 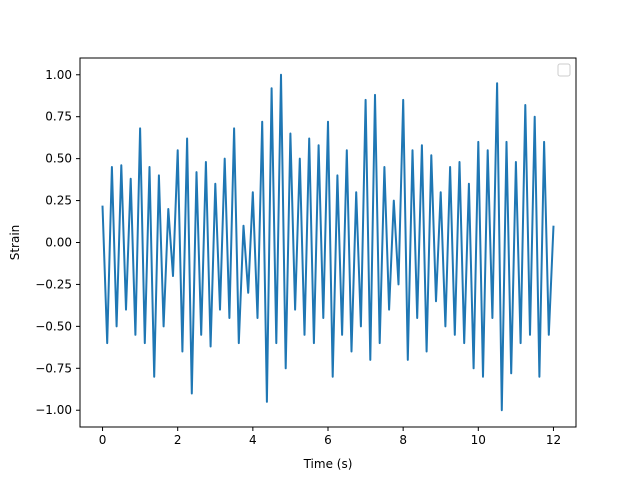 What do you see at coordinates (15, 243) in the screenshot?
I see `y-axis-label: Strain` at bounding box center [15, 243].